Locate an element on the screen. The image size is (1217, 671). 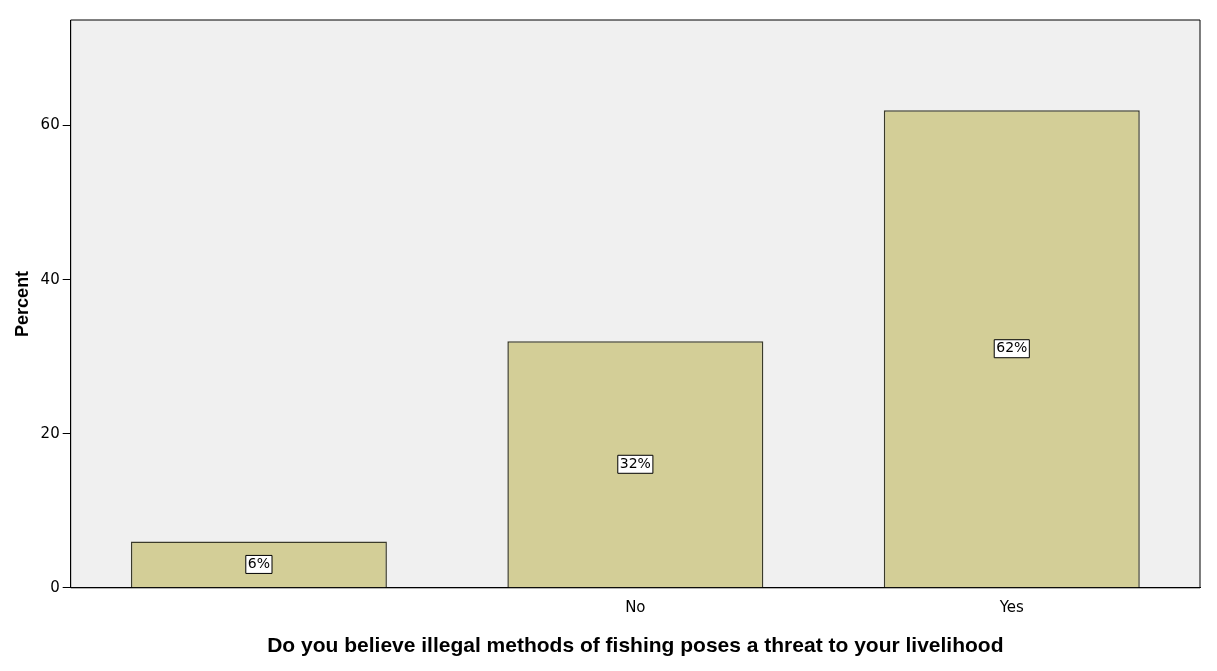
data-label: 6% is located at coordinates (259, 563).